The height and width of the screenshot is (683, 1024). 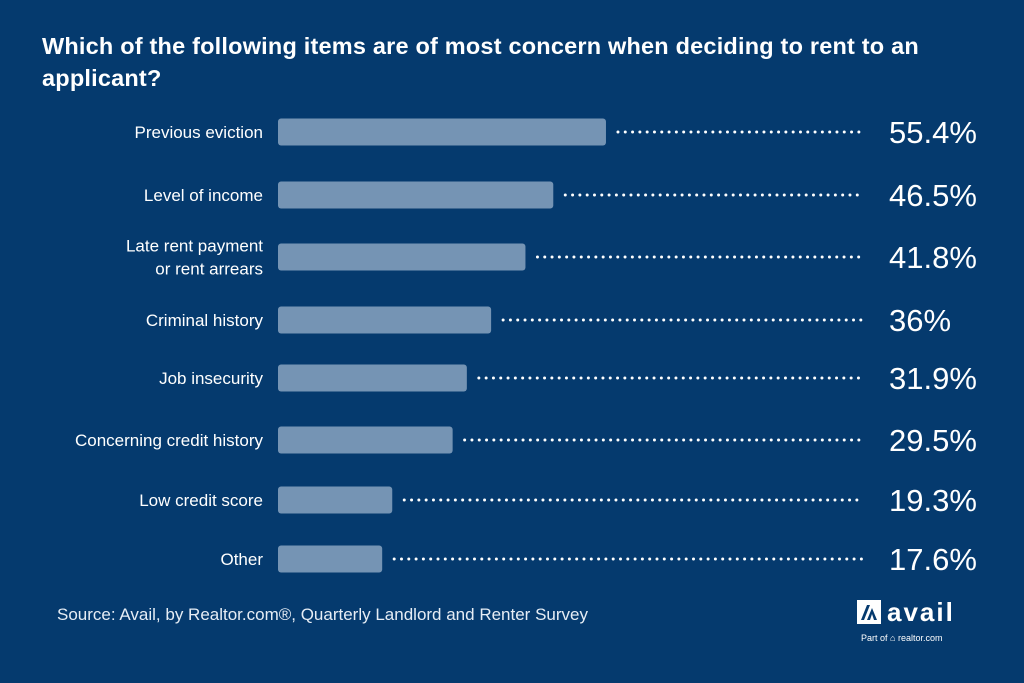 I want to click on category-label: Criminal history, so click(x=205, y=320).